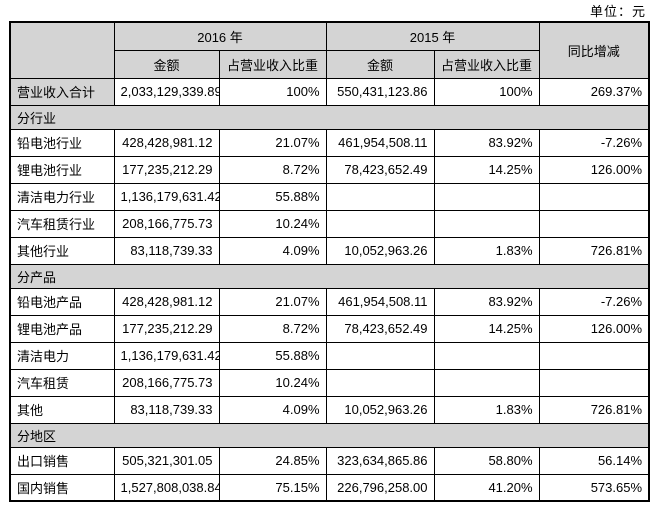 The width and height of the screenshot is (650, 507). Describe the element at coordinates (272, 487) in the screenshot. I see `cell-2016-proportion: 75.15%` at that location.